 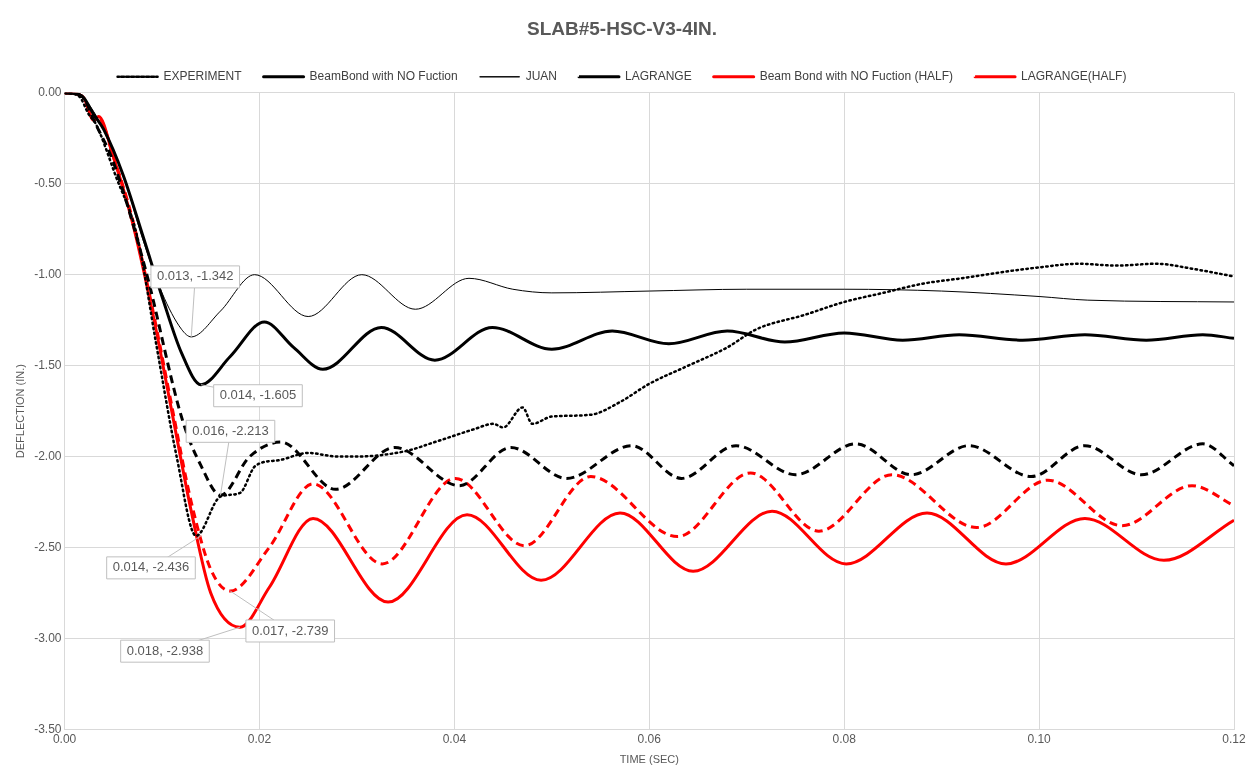 What do you see at coordinates (259, 738) in the screenshot?
I see `x-tick-label: 0.02` at bounding box center [259, 738].